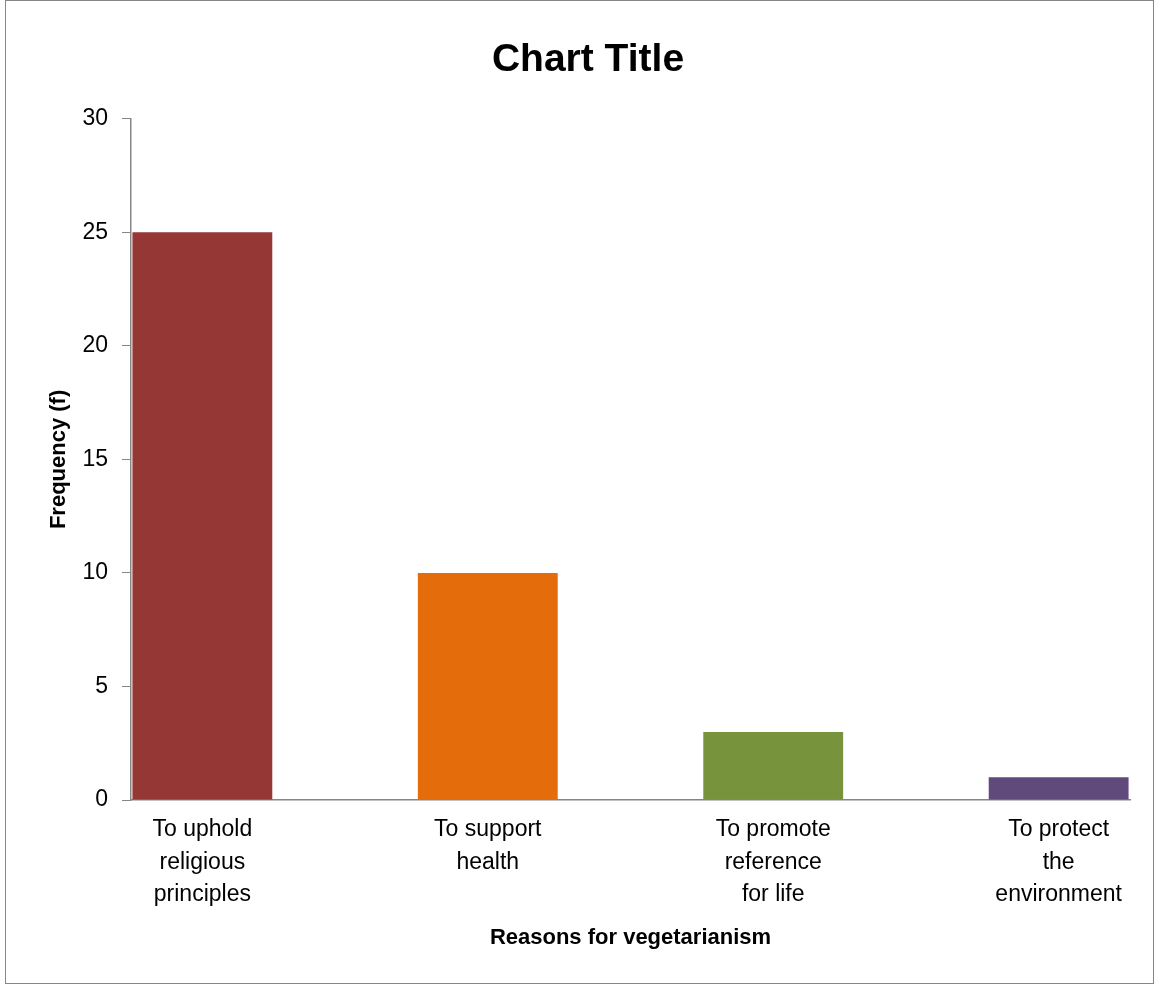 The height and width of the screenshot is (984, 1155). What do you see at coordinates (95, 571) in the screenshot?
I see `y-tick-label: 10` at bounding box center [95, 571].